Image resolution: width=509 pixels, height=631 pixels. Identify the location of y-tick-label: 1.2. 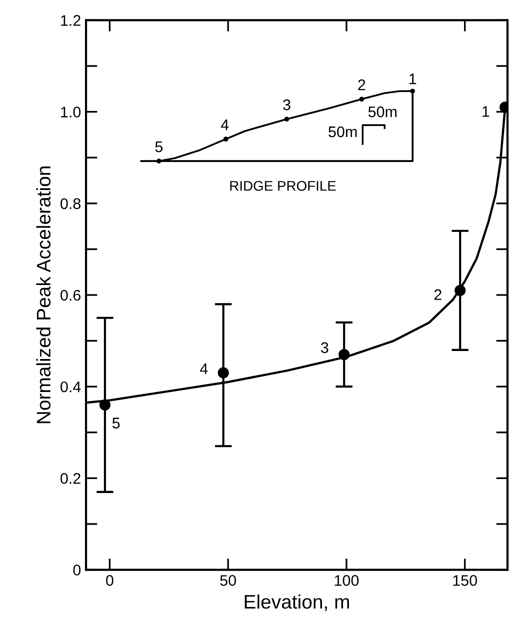
(70, 20).